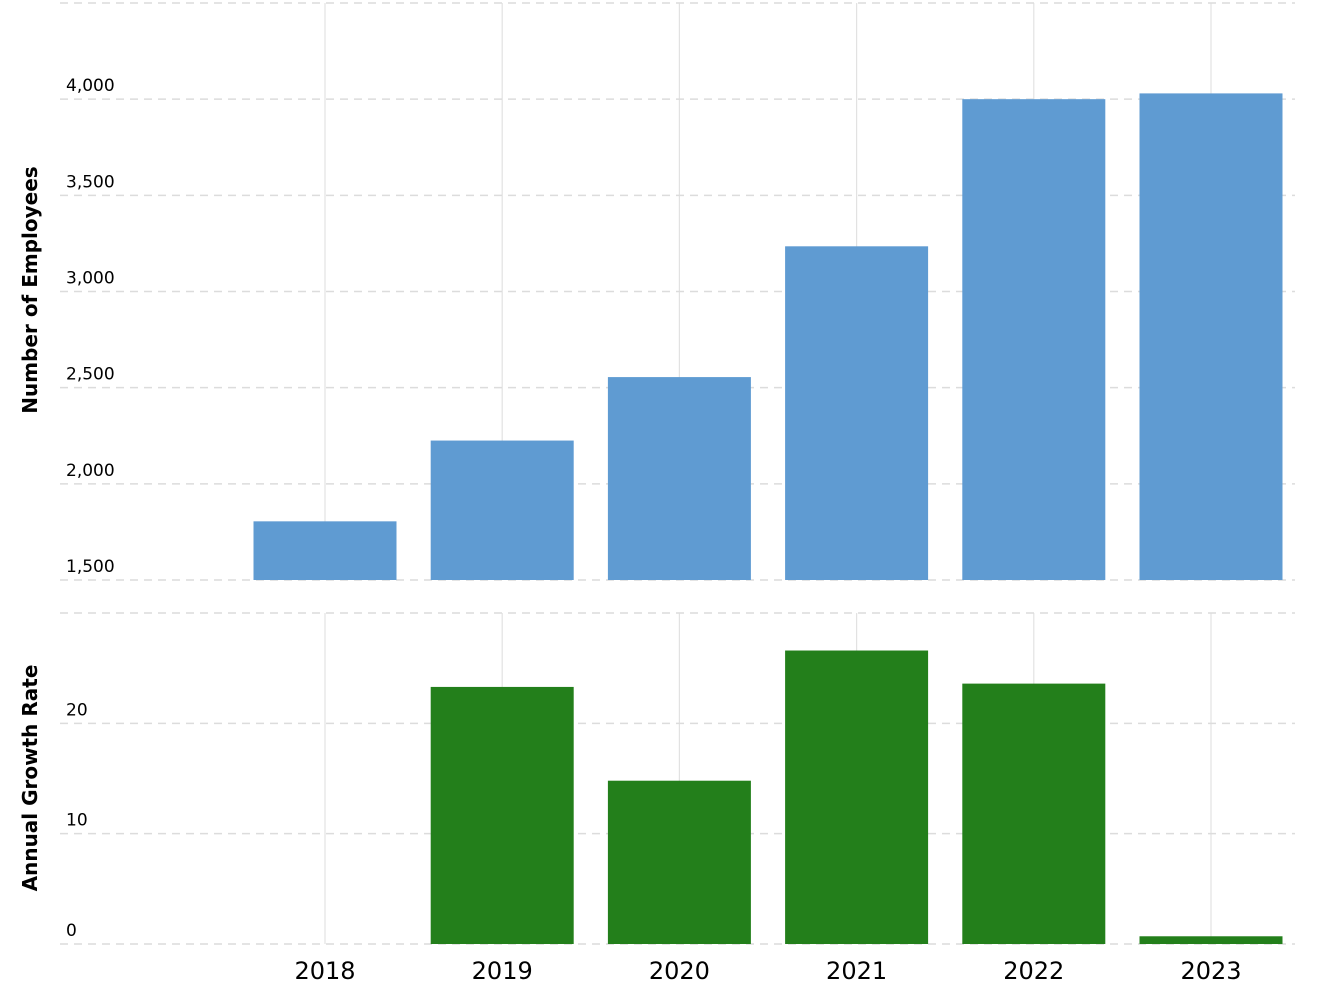 The image size is (1338, 991). What do you see at coordinates (1211, 336) in the screenshot?
I see `employees-bar-2023` at bounding box center [1211, 336].